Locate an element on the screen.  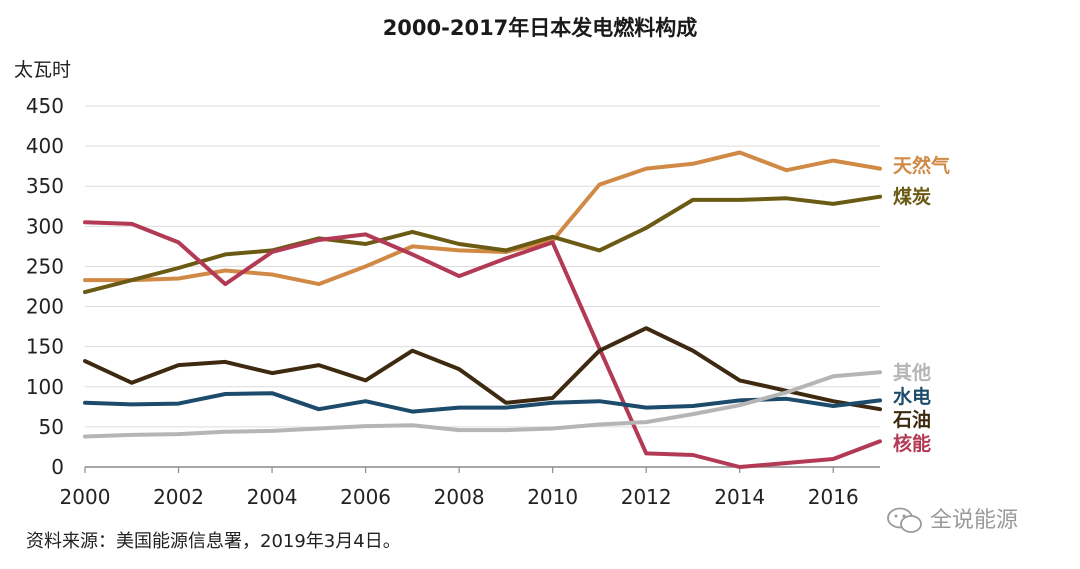
watermark: 全说能源 is located at coordinates (952, 520).